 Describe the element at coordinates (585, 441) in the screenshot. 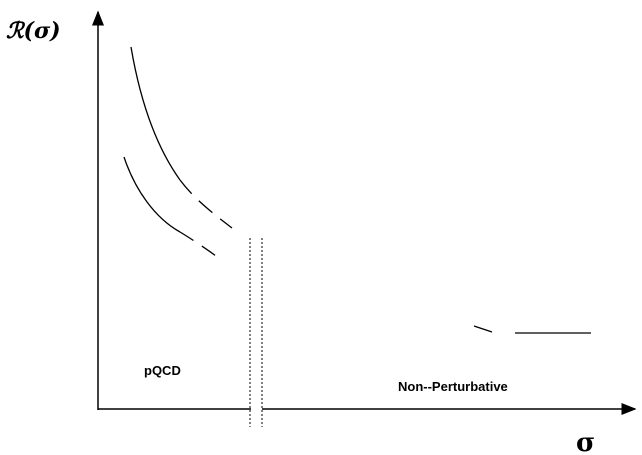

I see `x-axis-label: σ` at that location.